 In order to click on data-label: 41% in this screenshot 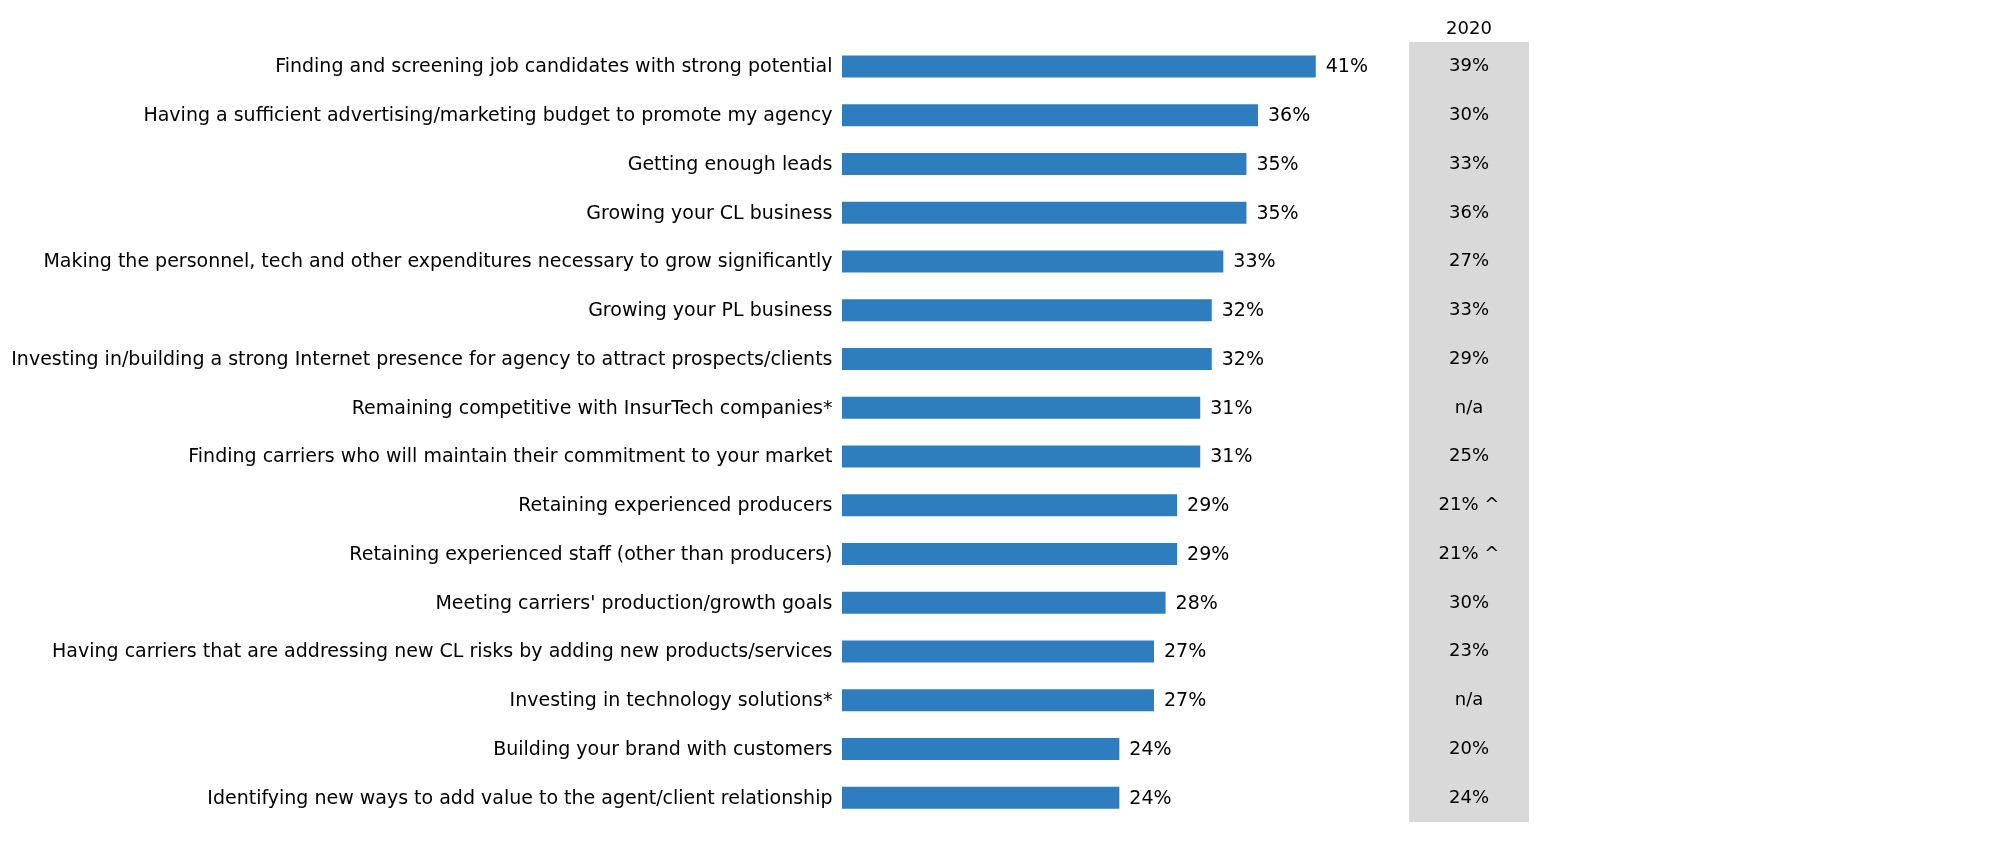, I will do `click(1347, 65)`.